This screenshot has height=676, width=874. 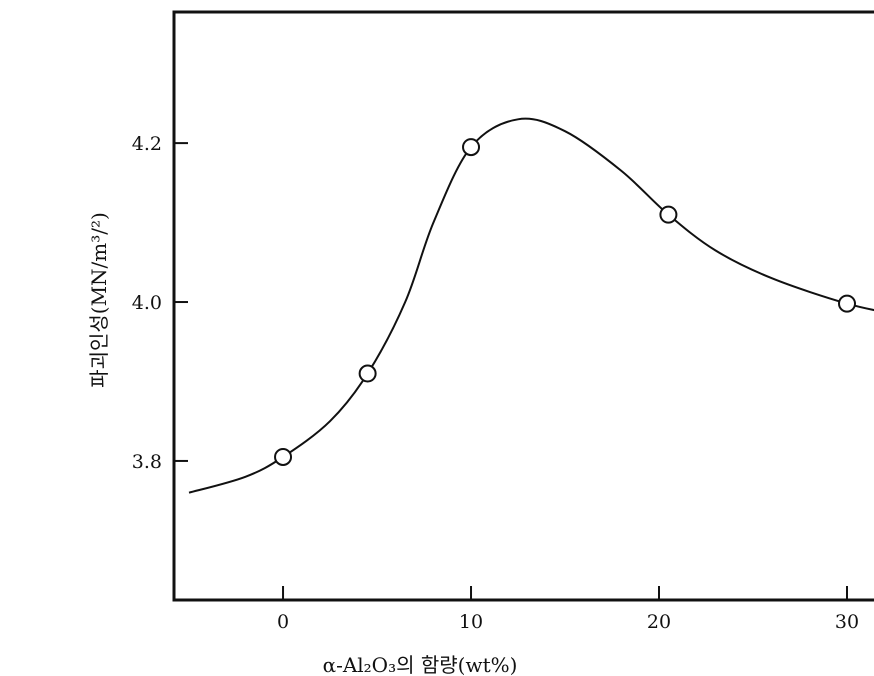 What do you see at coordinates (659, 622) in the screenshot?
I see `x-tick-label: 20` at bounding box center [659, 622].